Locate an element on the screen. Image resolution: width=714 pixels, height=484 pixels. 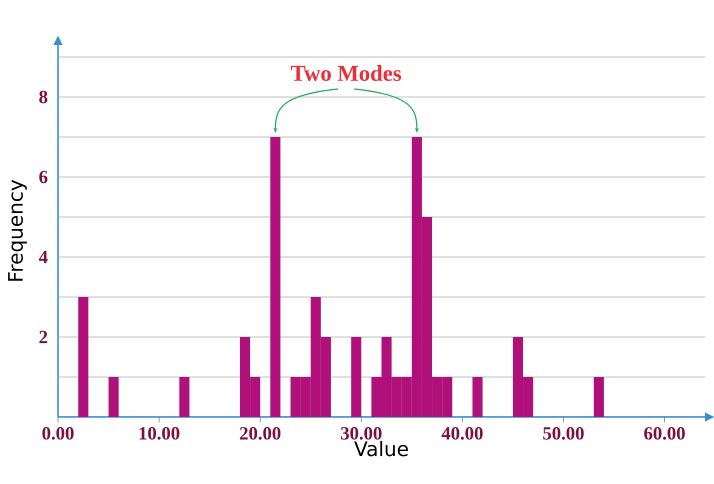
x-tick-label: 10.00 is located at coordinates (160, 433).